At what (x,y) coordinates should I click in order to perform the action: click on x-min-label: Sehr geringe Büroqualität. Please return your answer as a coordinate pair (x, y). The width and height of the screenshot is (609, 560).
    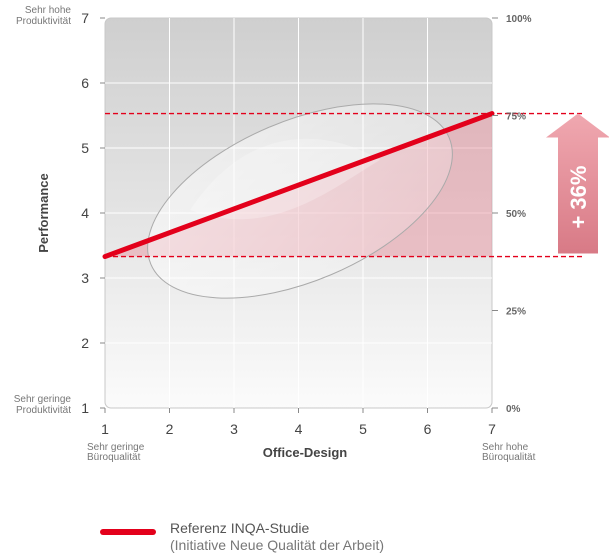
    Looking at the image, I should click on (116, 452).